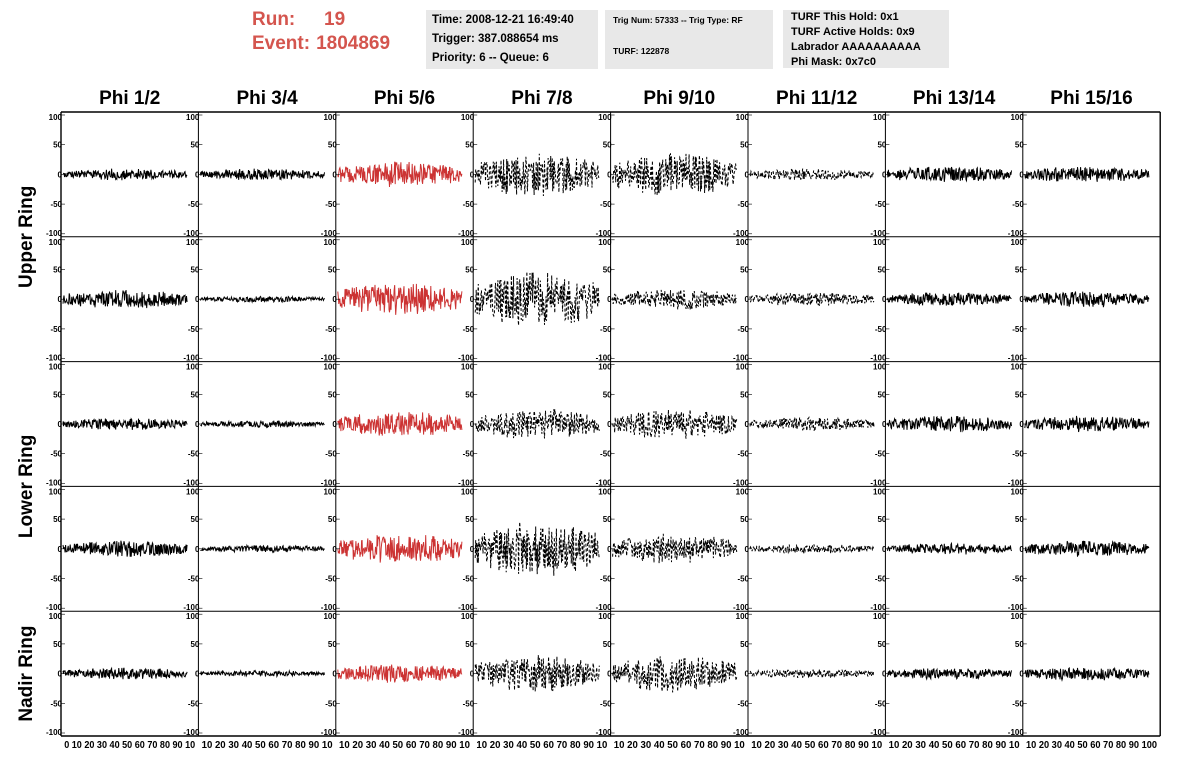 This screenshot has width=1196, height=772. Describe the element at coordinates (537, 298) in the screenshot. I see `waveform-trace-r2-c4` at that location.